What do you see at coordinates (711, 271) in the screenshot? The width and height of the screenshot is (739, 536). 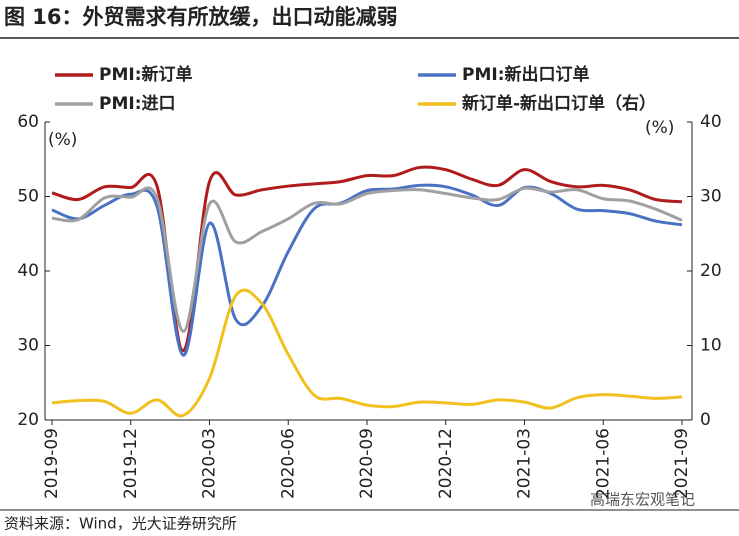 I see `y2-tick-label: 20` at bounding box center [711, 271].